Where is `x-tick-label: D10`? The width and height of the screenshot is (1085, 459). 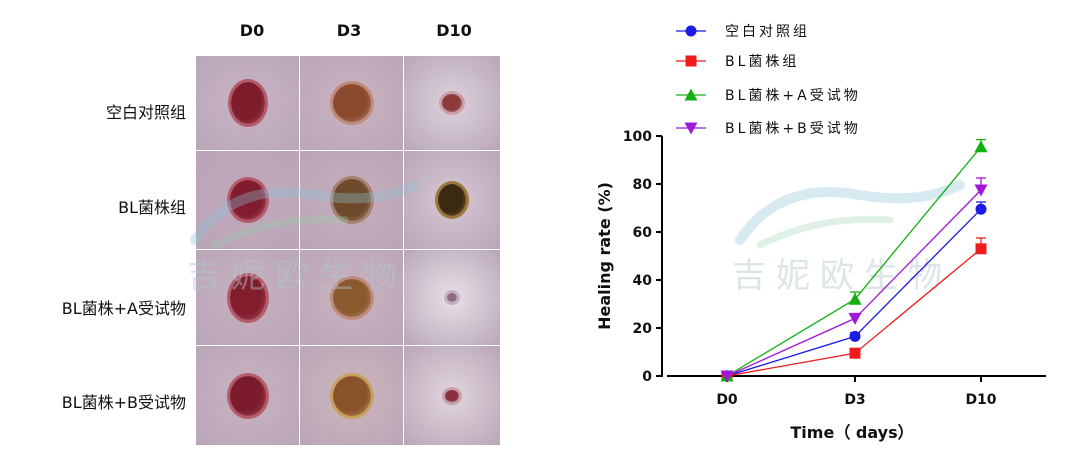 x-tick-label: D10 is located at coordinates (980, 400).